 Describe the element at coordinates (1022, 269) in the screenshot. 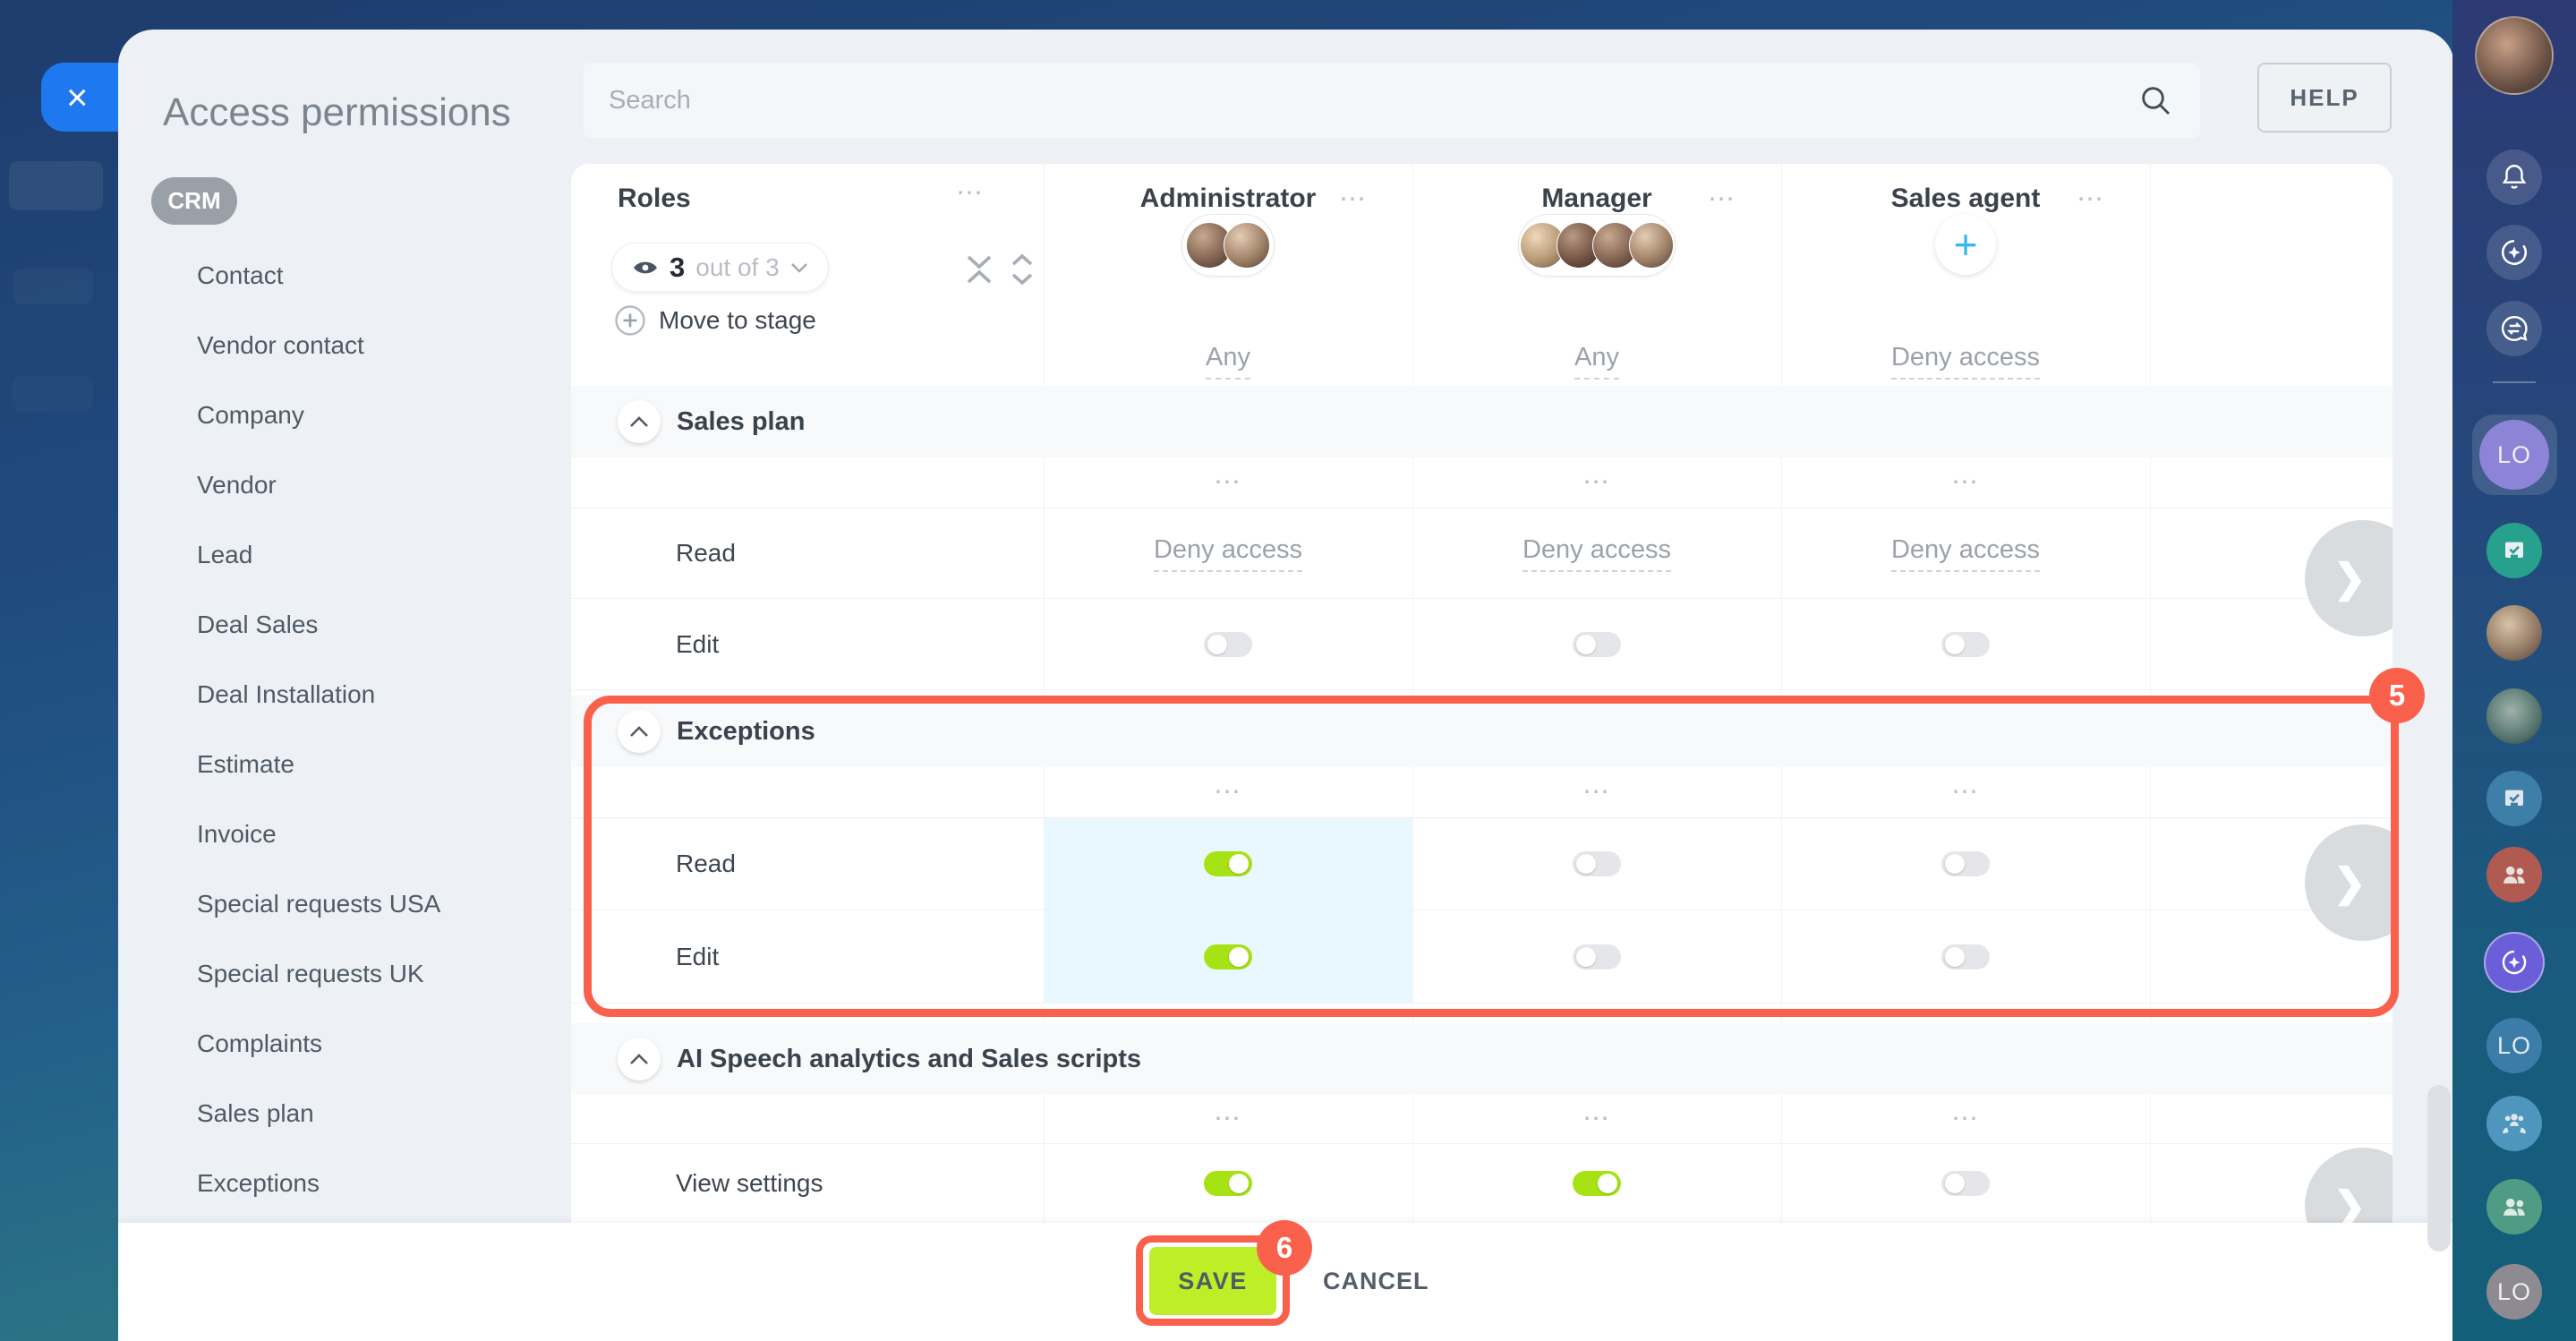

I see `sort-icon` at that location.